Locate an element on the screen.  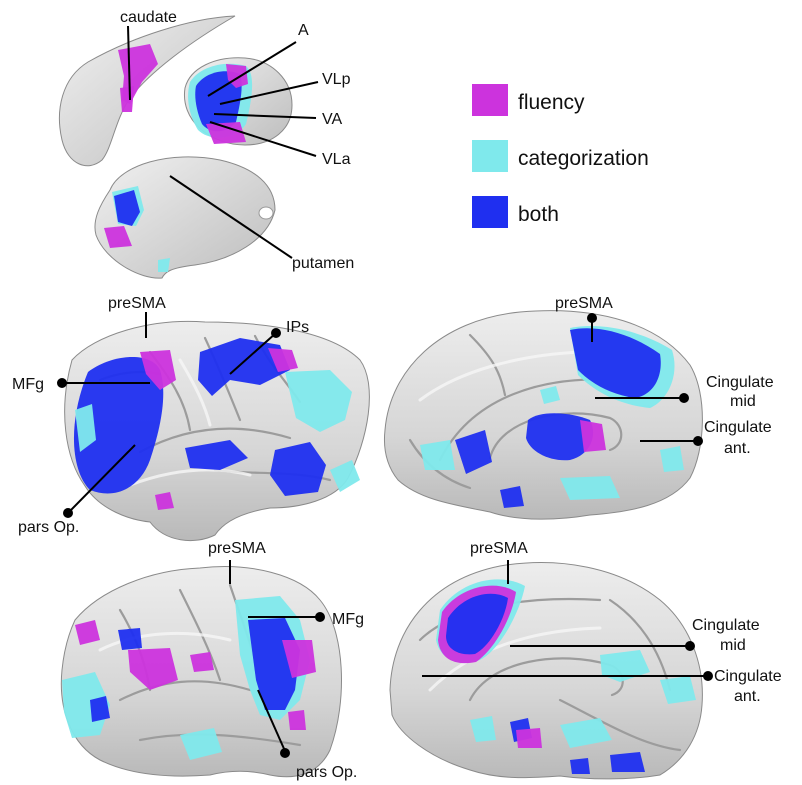
A-pointer is located at coordinates (252, 69).